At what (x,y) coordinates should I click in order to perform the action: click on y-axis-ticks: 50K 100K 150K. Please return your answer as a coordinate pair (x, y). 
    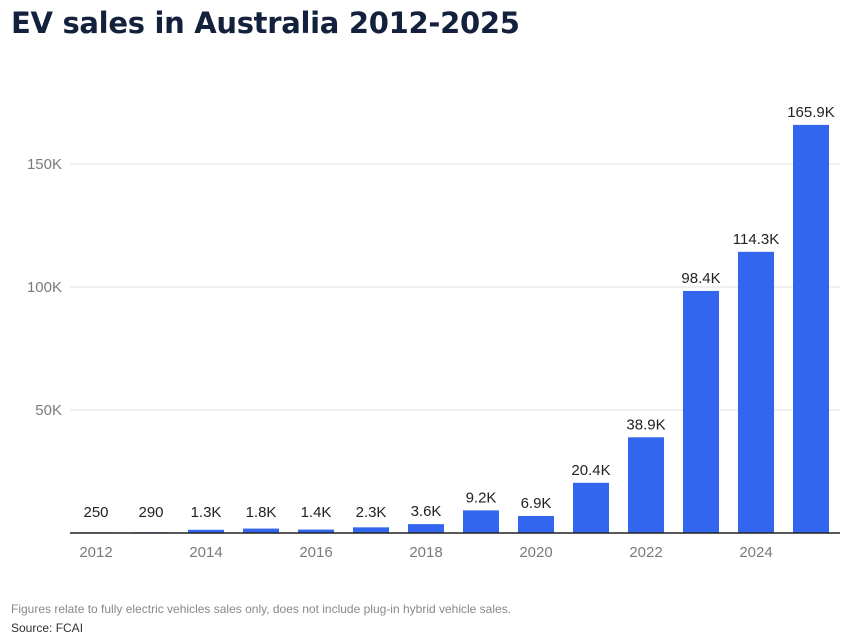
    Looking at the image, I should click on (44, 287).